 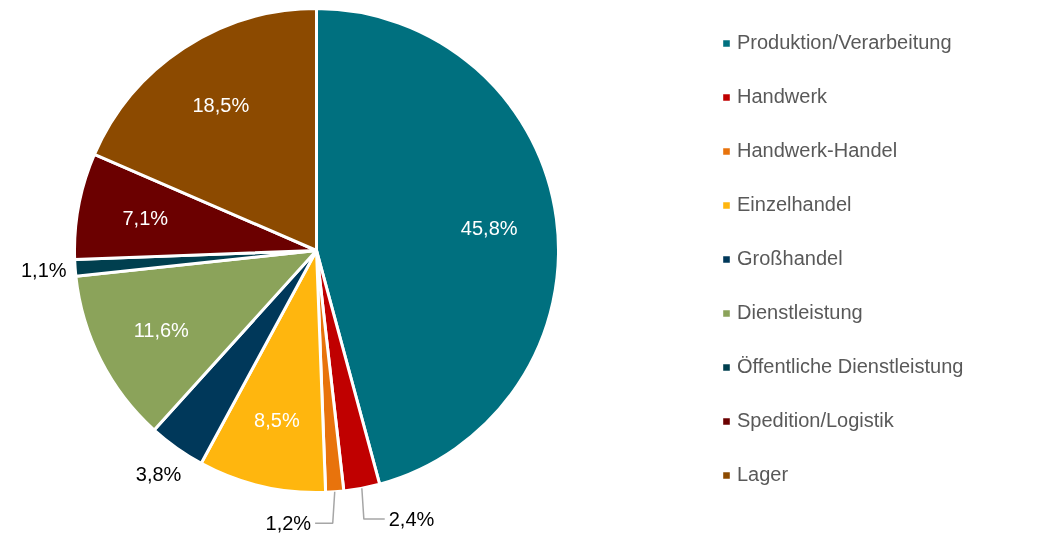 What do you see at coordinates (763, 474) in the screenshot?
I see `legend-label: Lager` at bounding box center [763, 474].